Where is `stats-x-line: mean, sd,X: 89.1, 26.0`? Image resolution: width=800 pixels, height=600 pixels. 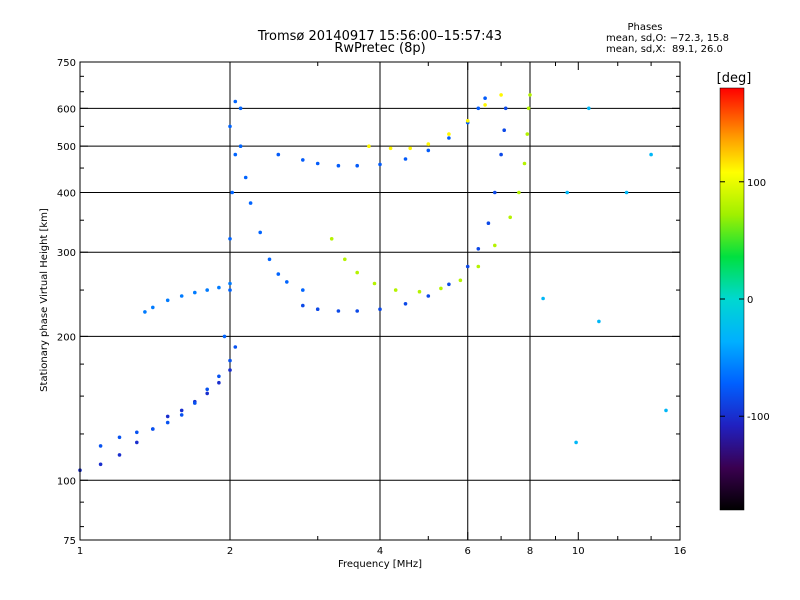 stats-x-line: mean, sd,X: 89.1, 26.0 is located at coordinates (664, 49).